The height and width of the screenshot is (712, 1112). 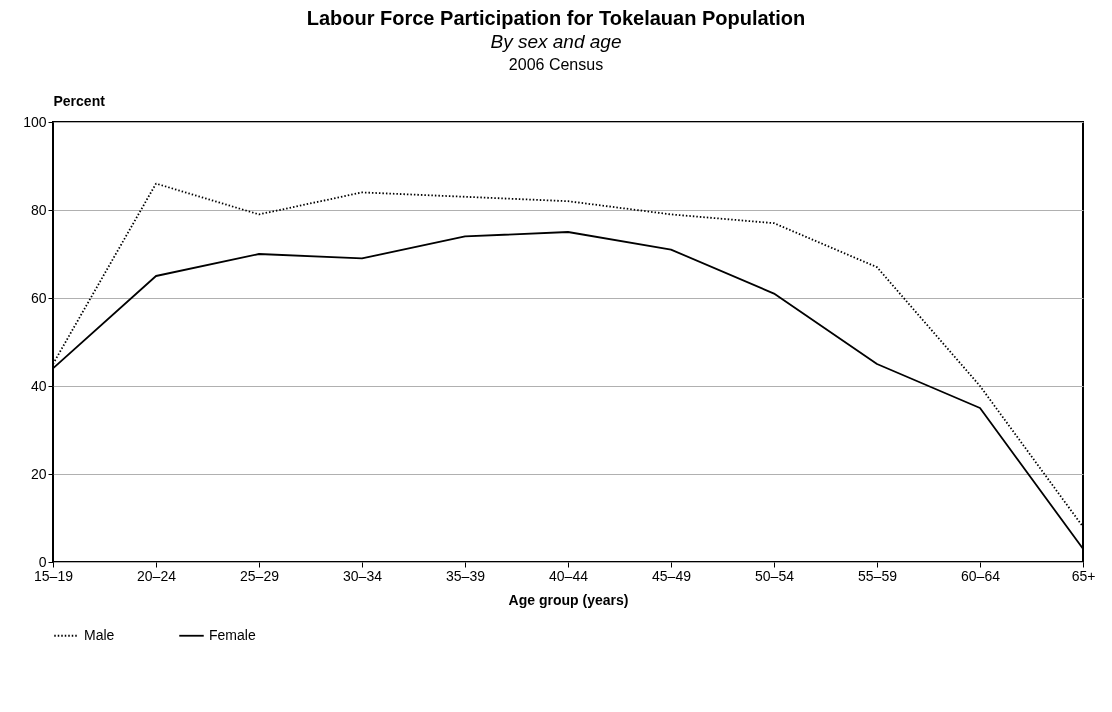 What do you see at coordinates (363, 575) in the screenshot?
I see `x-tick-label: 30–34` at bounding box center [363, 575].